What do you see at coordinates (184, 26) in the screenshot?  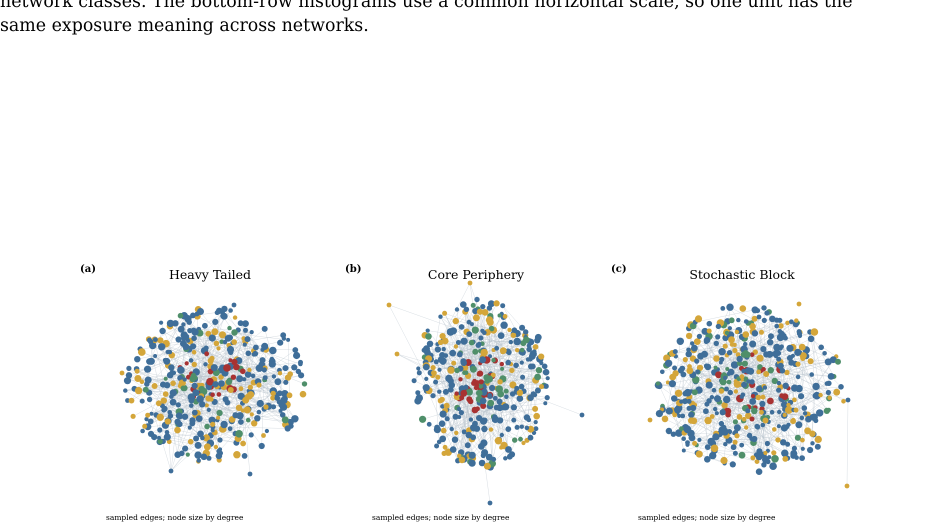 I see `caption-line-2: same exposure meaning across networks.` at bounding box center [184, 26].